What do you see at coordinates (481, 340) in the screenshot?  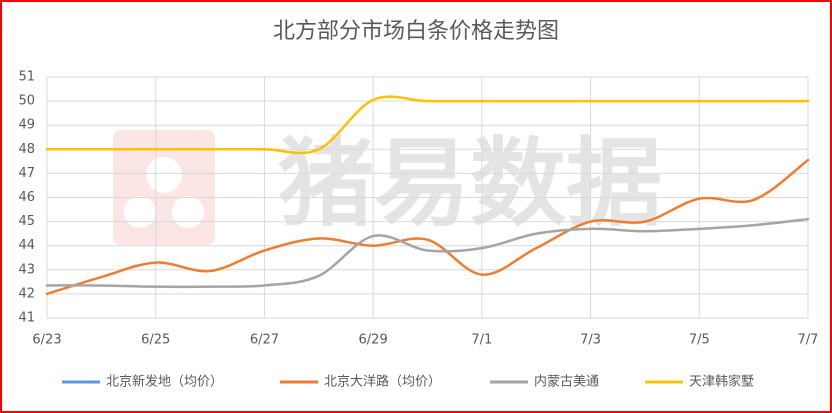 I see `x-tick-label: 7/1` at bounding box center [481, 340].